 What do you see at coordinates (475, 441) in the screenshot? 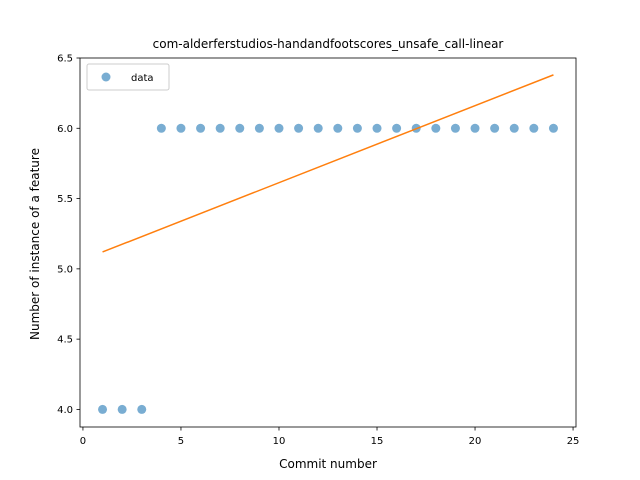
I see `x-tick-label: 20` at bounding box center [475, 441].